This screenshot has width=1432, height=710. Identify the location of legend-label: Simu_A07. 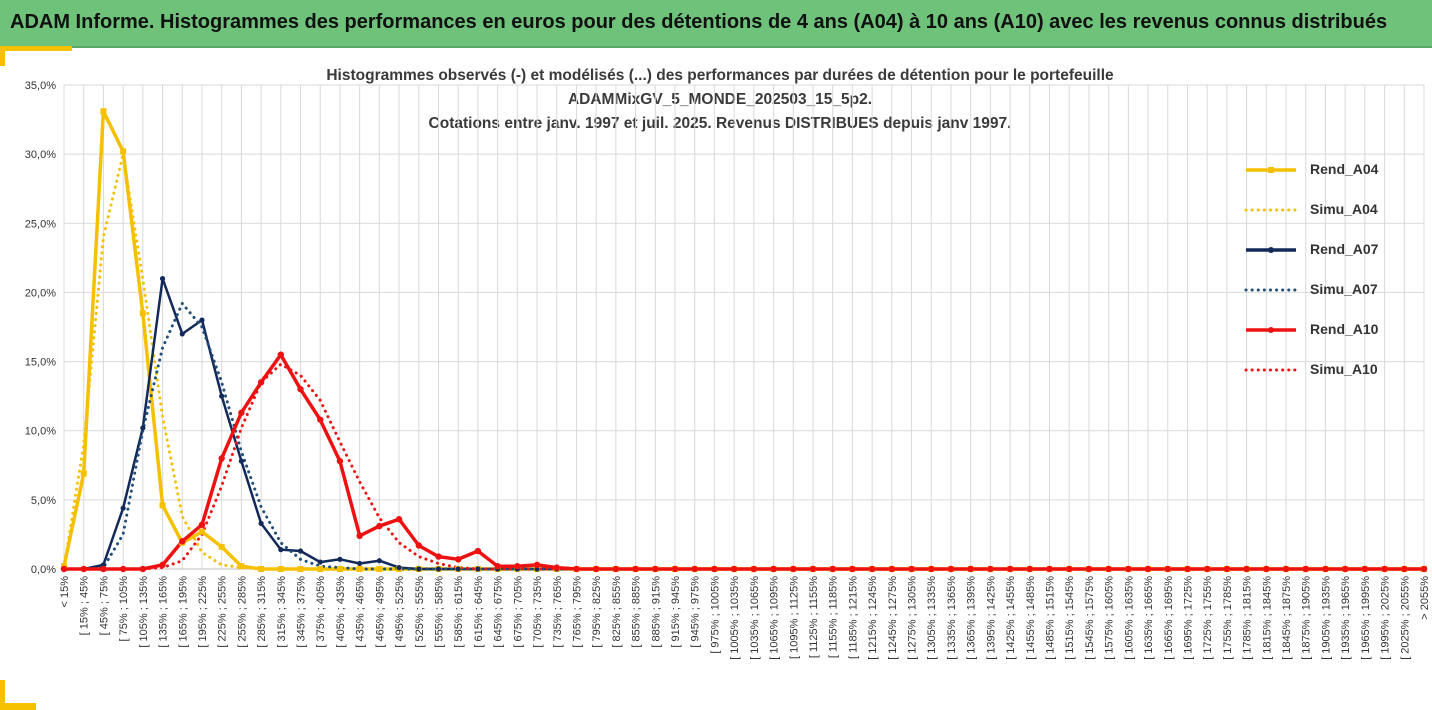
(1344, 289).